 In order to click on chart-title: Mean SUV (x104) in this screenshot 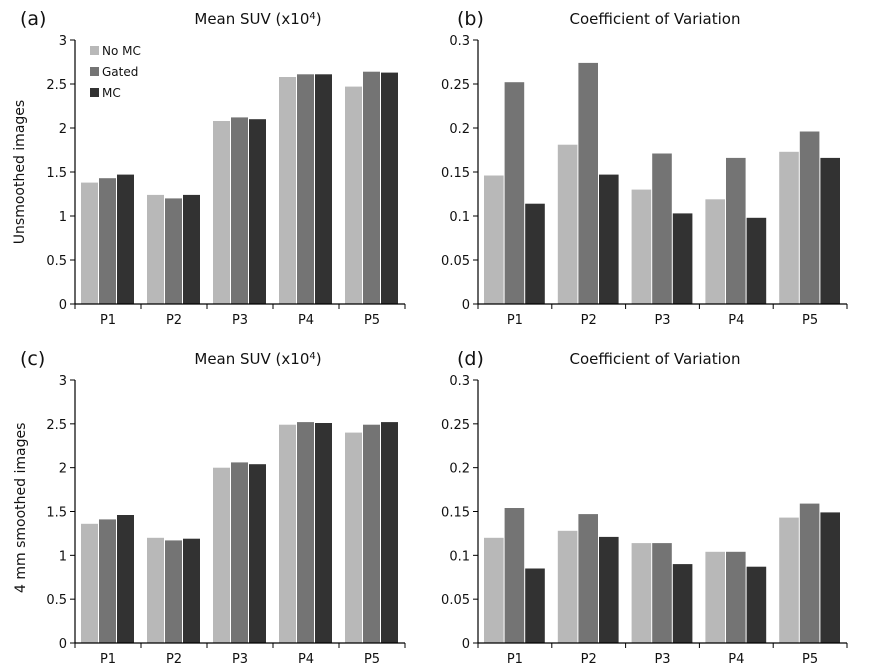, I will do `click(257, 19)`.